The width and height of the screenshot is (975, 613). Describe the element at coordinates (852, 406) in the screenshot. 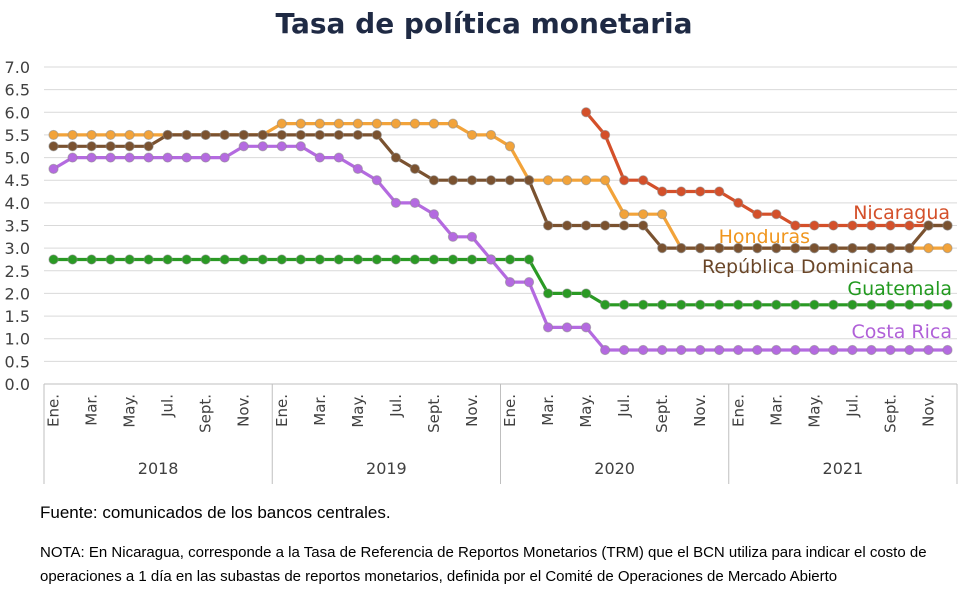

I see `x-tick-label: Jul.` at that location.